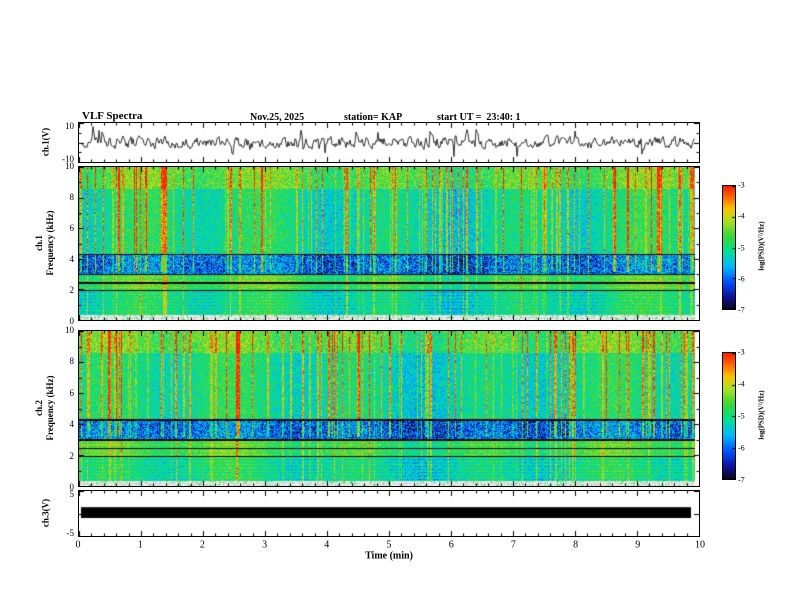 The image size is (792, 612). I want to click on colorbar2-tick-label: -5, so click(741, 416).